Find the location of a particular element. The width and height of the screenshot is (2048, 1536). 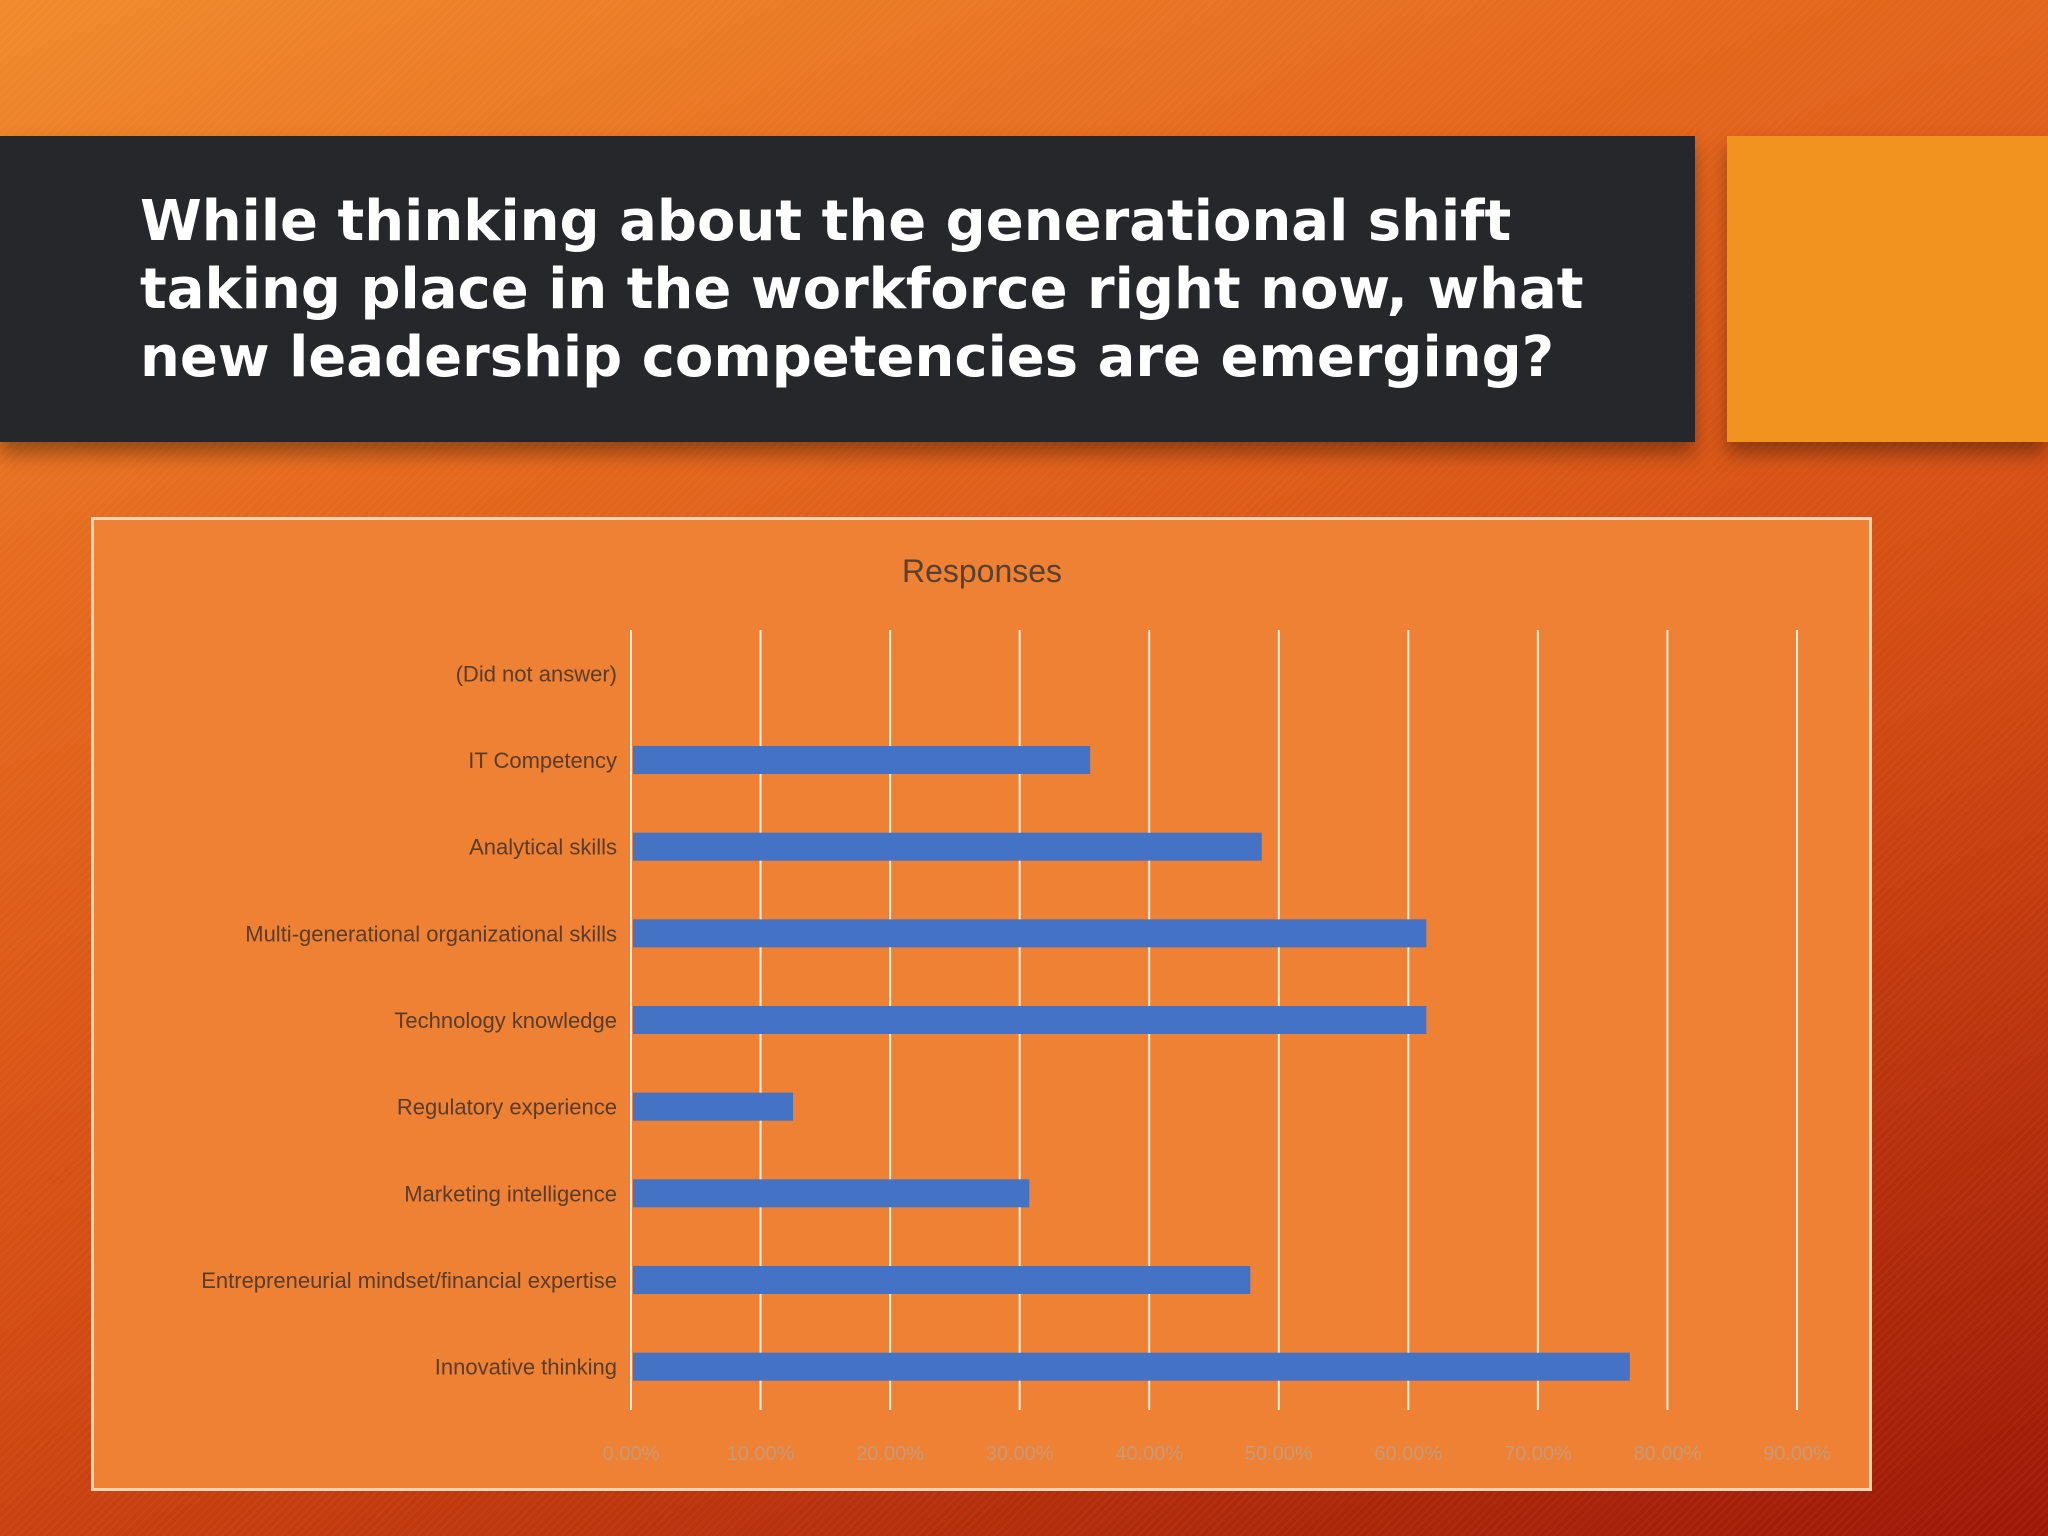

x-tick-label: 60.00% is located at coordinates (1408, 1454).